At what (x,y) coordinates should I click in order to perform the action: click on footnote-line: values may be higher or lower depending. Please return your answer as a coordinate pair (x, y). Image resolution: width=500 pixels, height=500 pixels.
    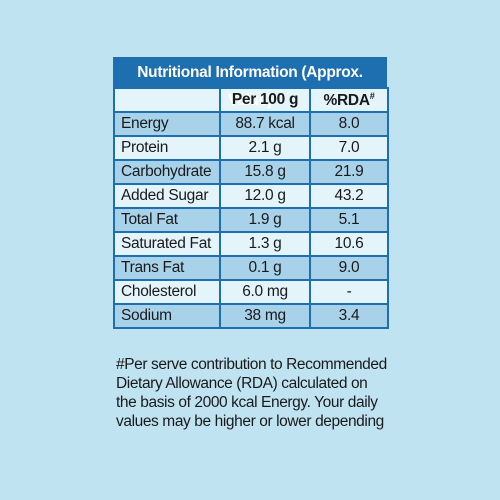
    Looking at the image, I should click on (250, 421).